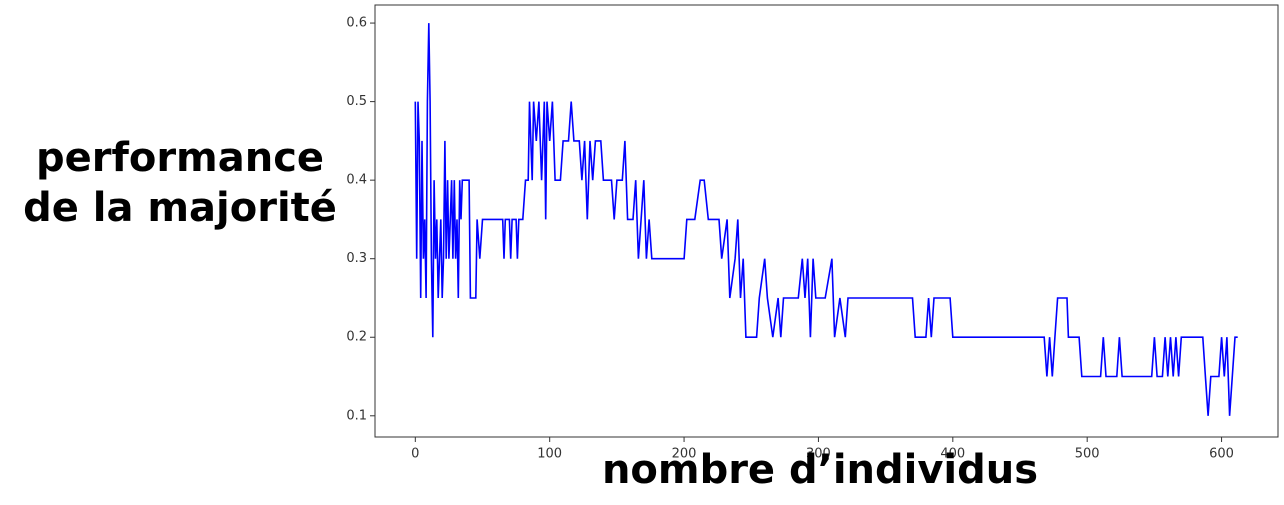  I want to click on x-axis-label: nombre d’individus, so click(820, 470).